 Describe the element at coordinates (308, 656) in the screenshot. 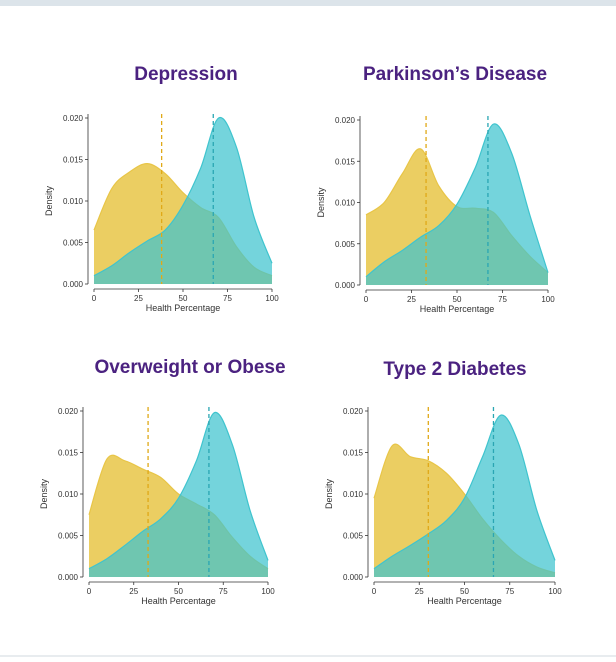

I see `bottom-divider` at that location.